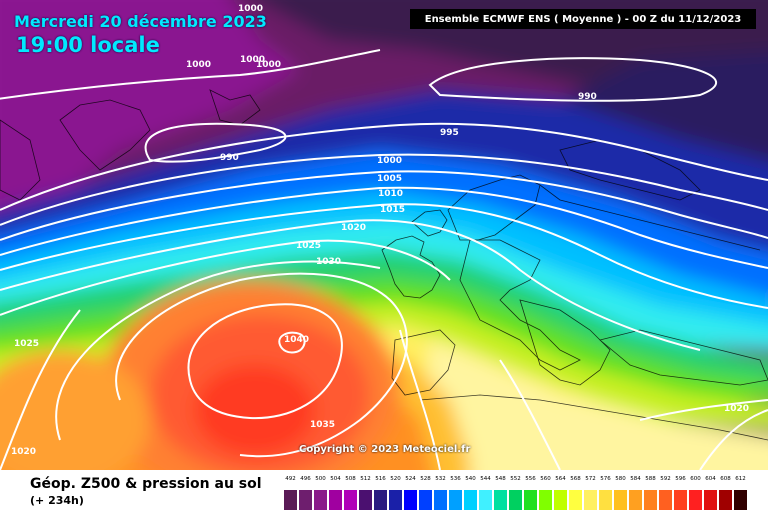 The image size is (768, 512). I want to click on legend-tick-label: 576, so click(605, 479).